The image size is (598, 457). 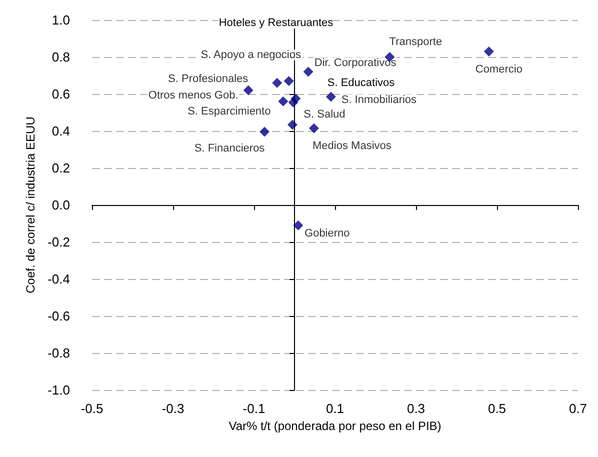 I want to click on x-tick-label: 0.1, so click(x=335, y=408).